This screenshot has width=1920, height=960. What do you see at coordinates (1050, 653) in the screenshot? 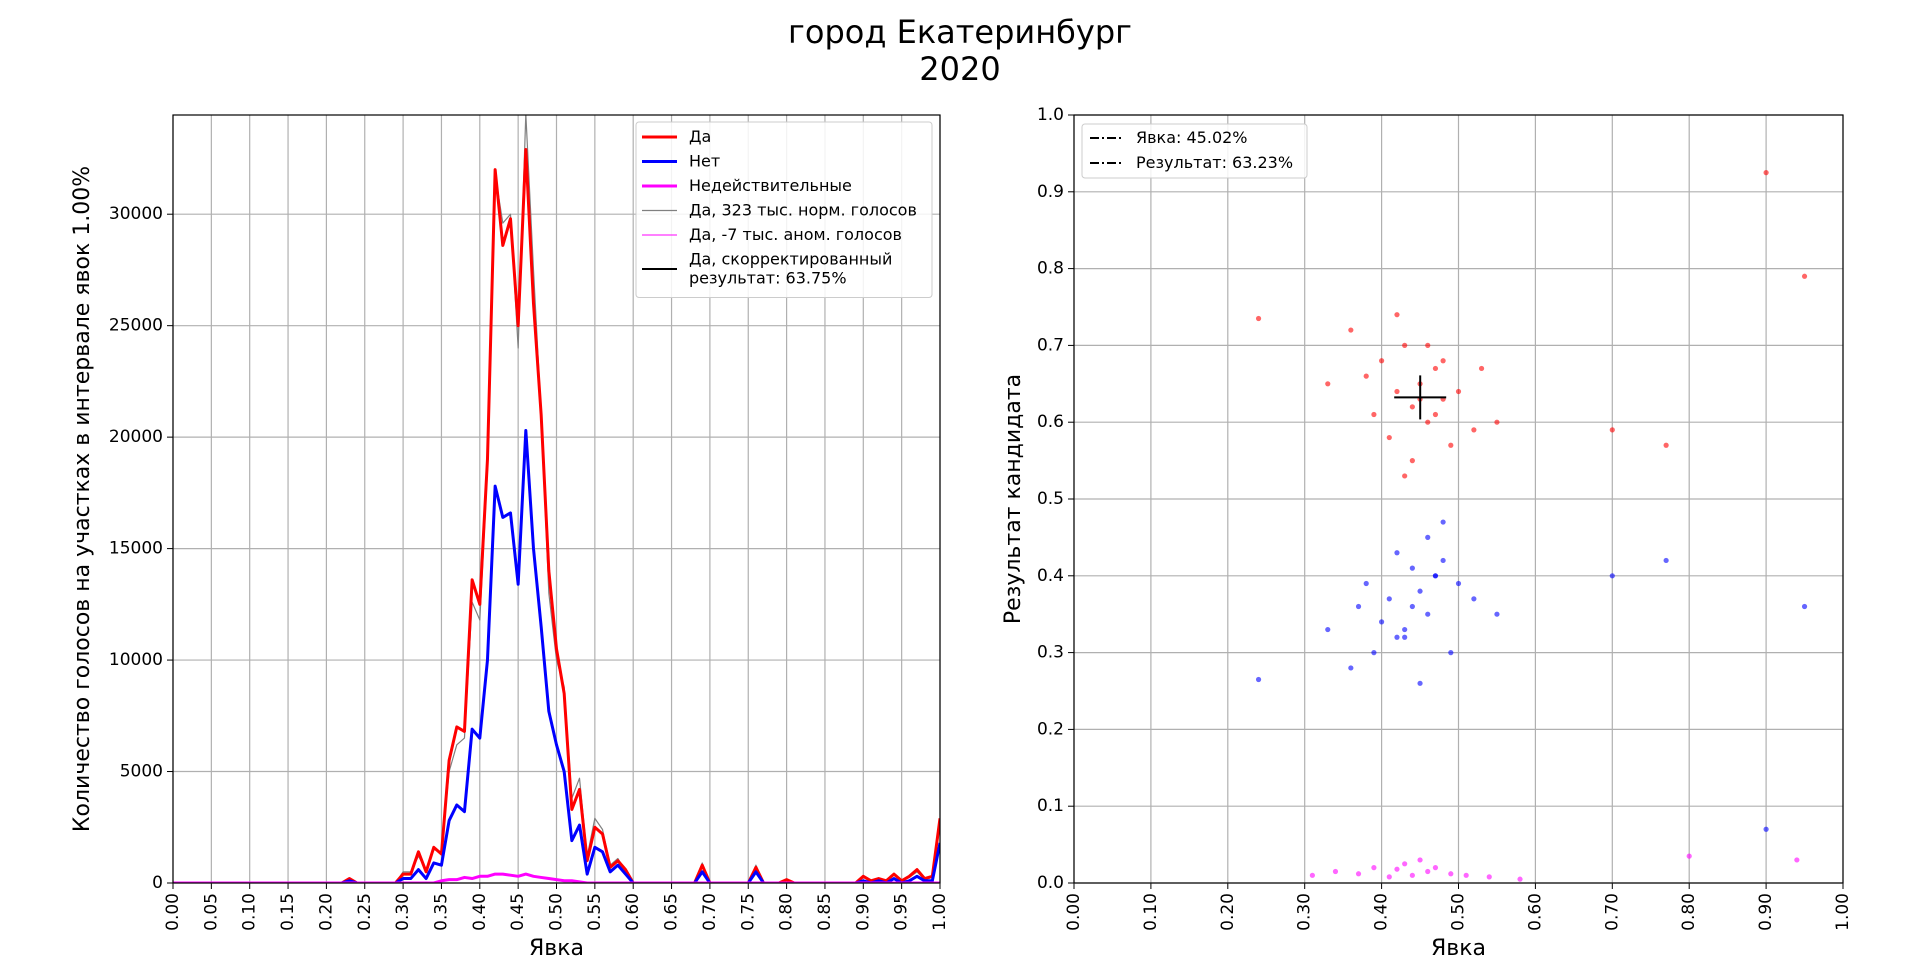
I see `y-tick-label: 0.3` at bounding box center [1050, 653].